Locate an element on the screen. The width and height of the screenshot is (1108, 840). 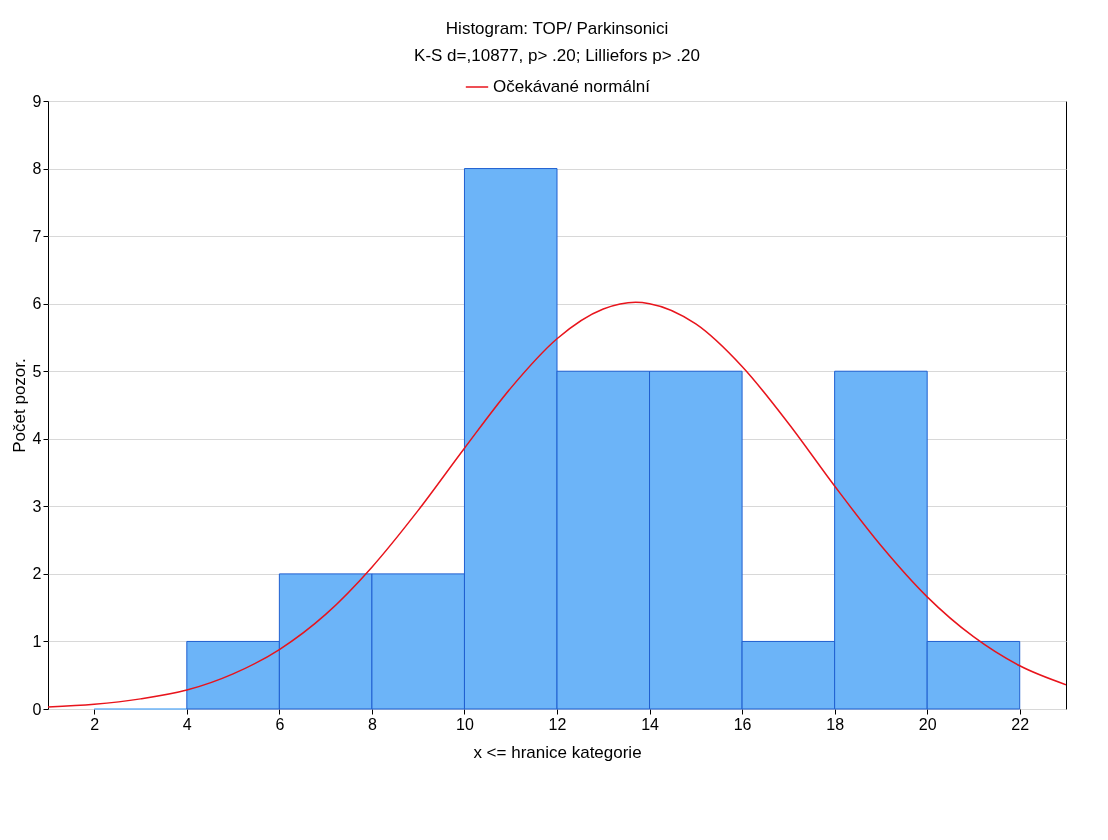
x-tick-label: 2 is located at coordinates (95, 724).